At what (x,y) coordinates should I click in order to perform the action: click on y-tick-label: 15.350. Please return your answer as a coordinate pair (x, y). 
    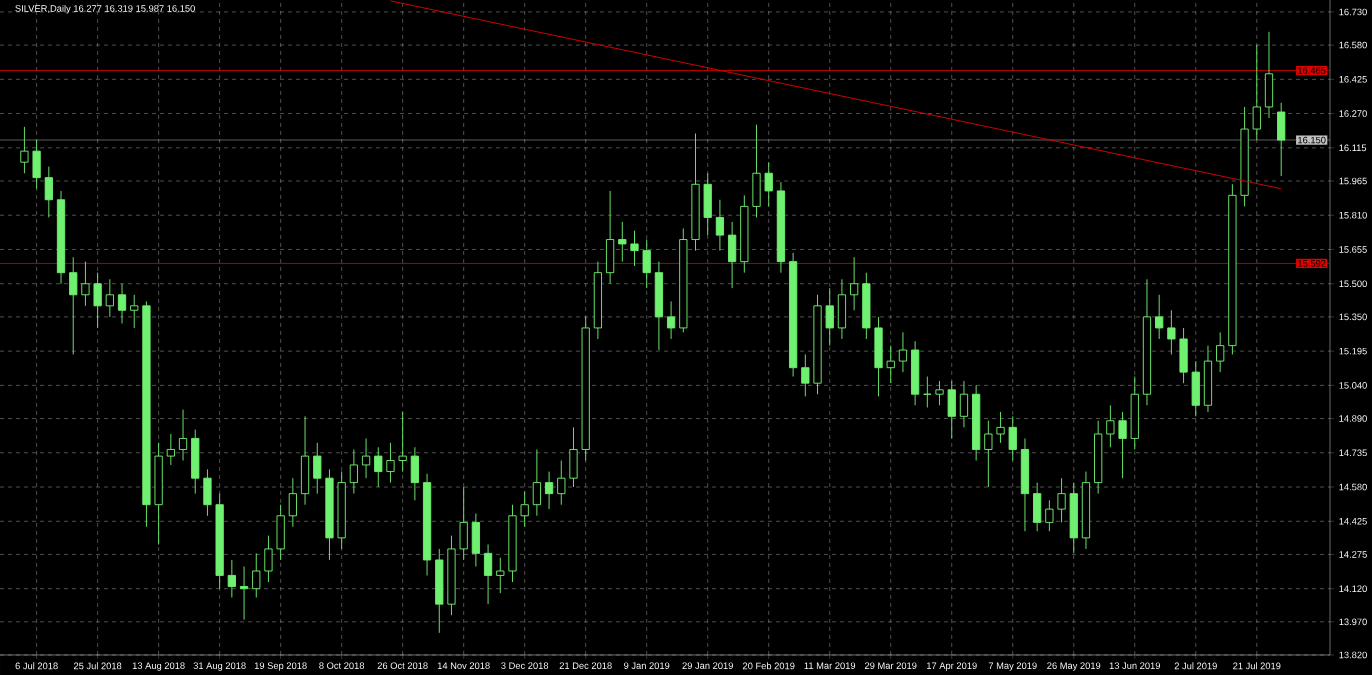
    Looking at the image, I should click on (1353, 317).